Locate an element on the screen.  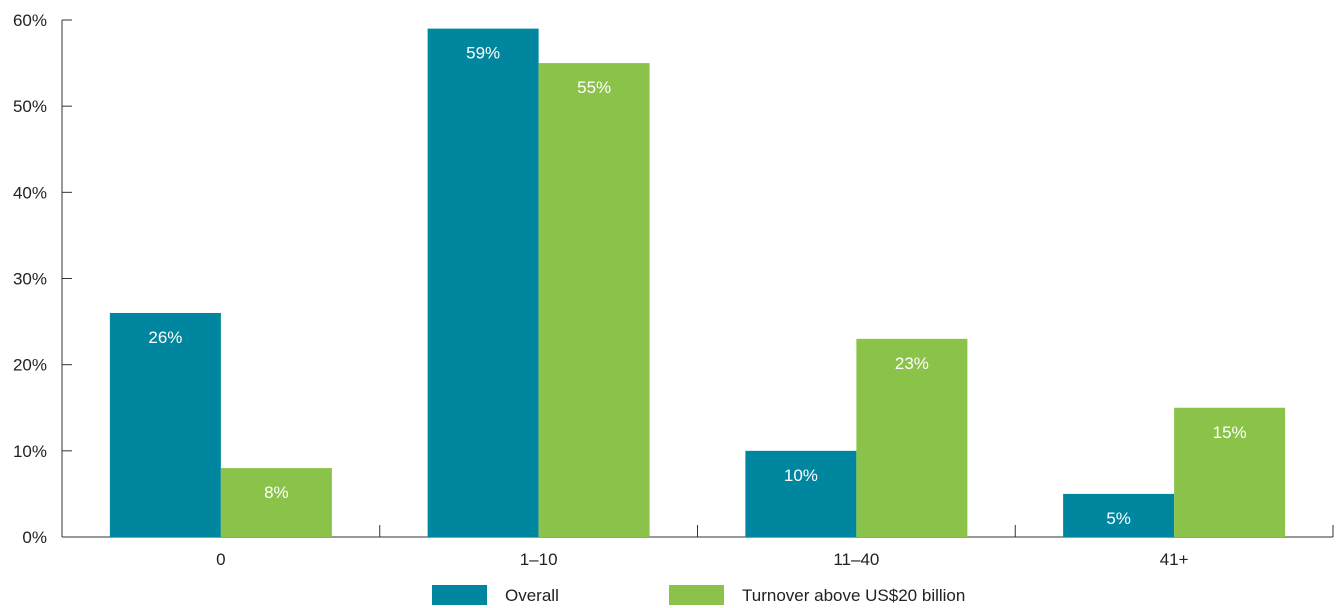
bar-value-label: 23% is located at coordinates (912, 363).